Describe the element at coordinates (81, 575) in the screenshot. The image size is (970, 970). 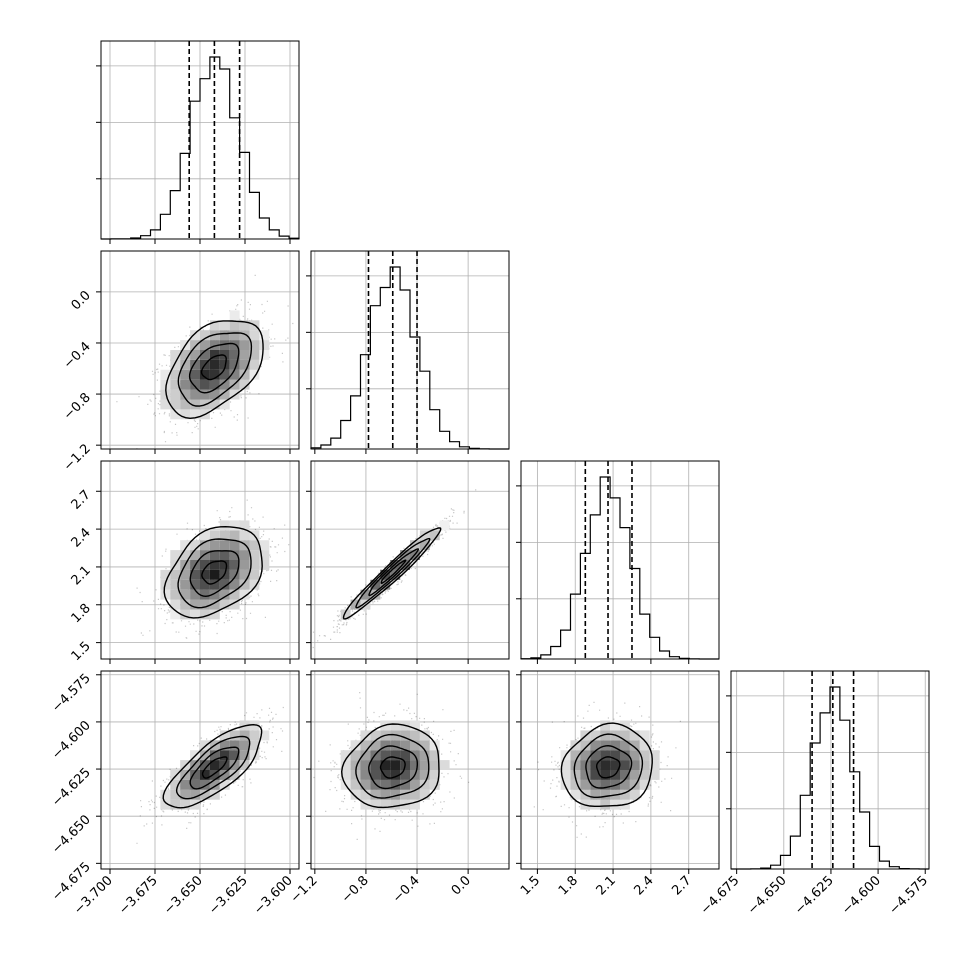
I see `ytick-label: 2.1` at that location.